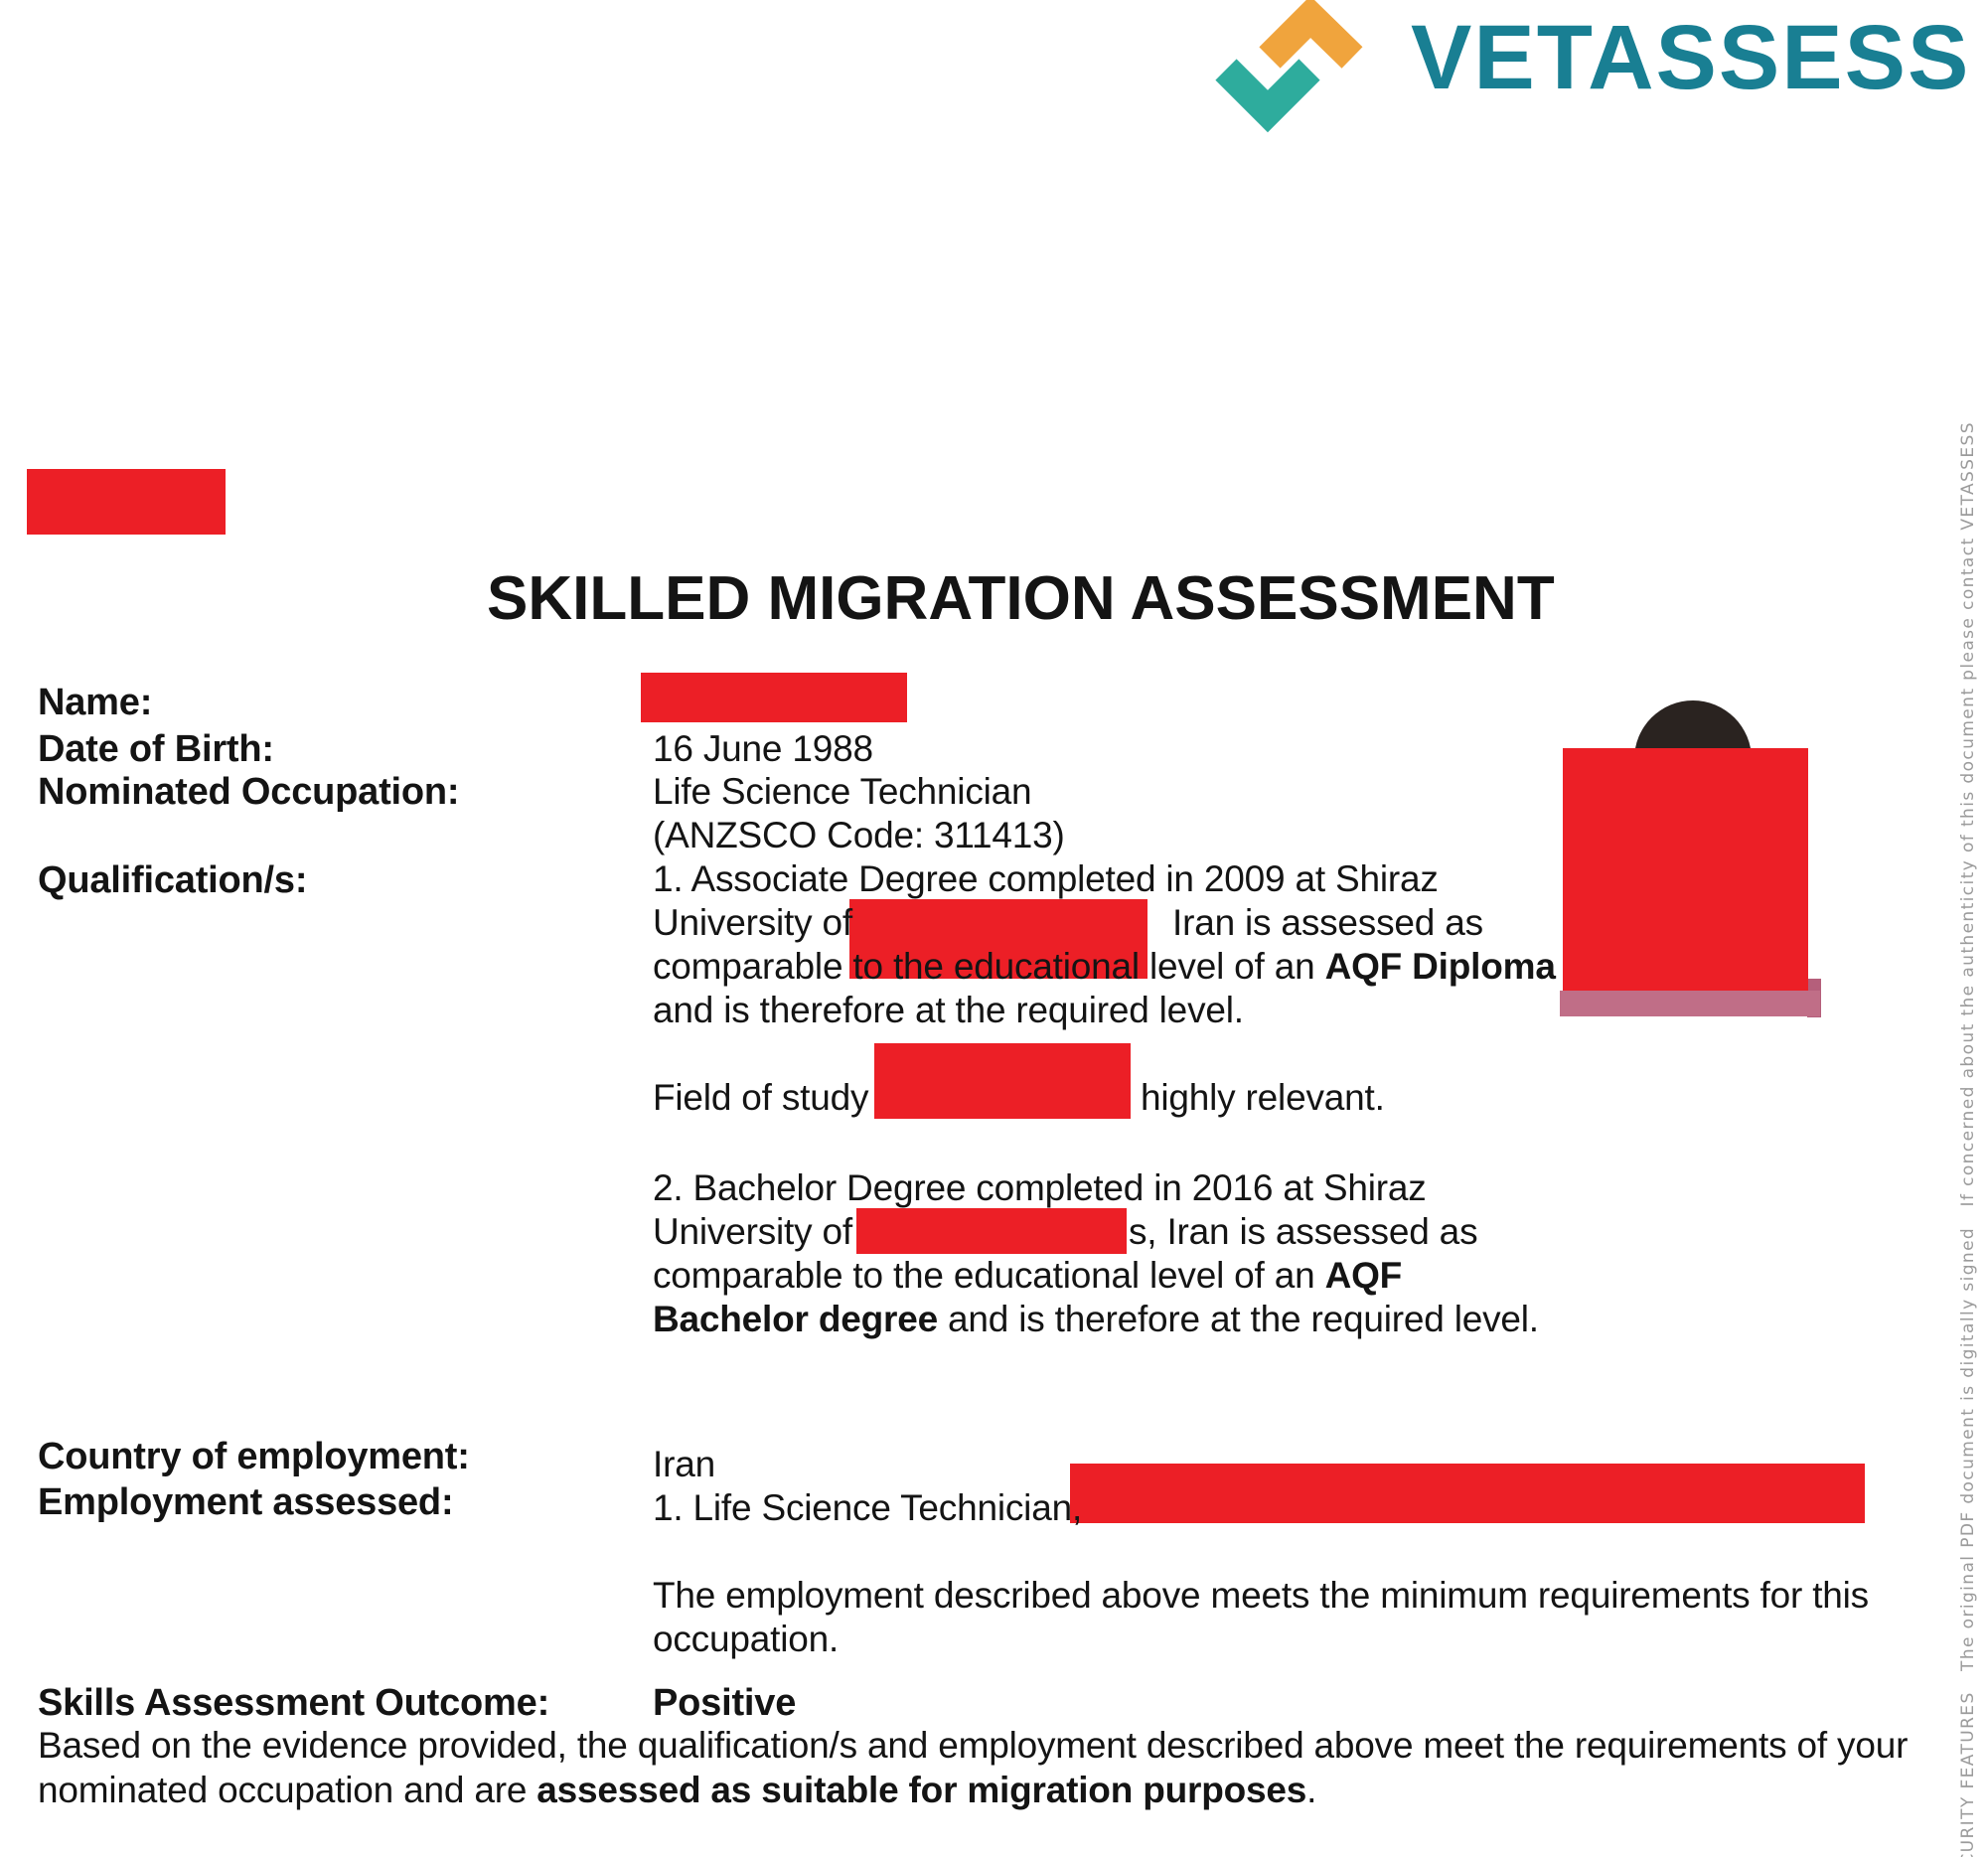 The image size is (1988, 1857). What do you see at coordinates (991, 1231) in the screenshot?
I see `redaction-block-university2` at bounding box center [991, 1231].